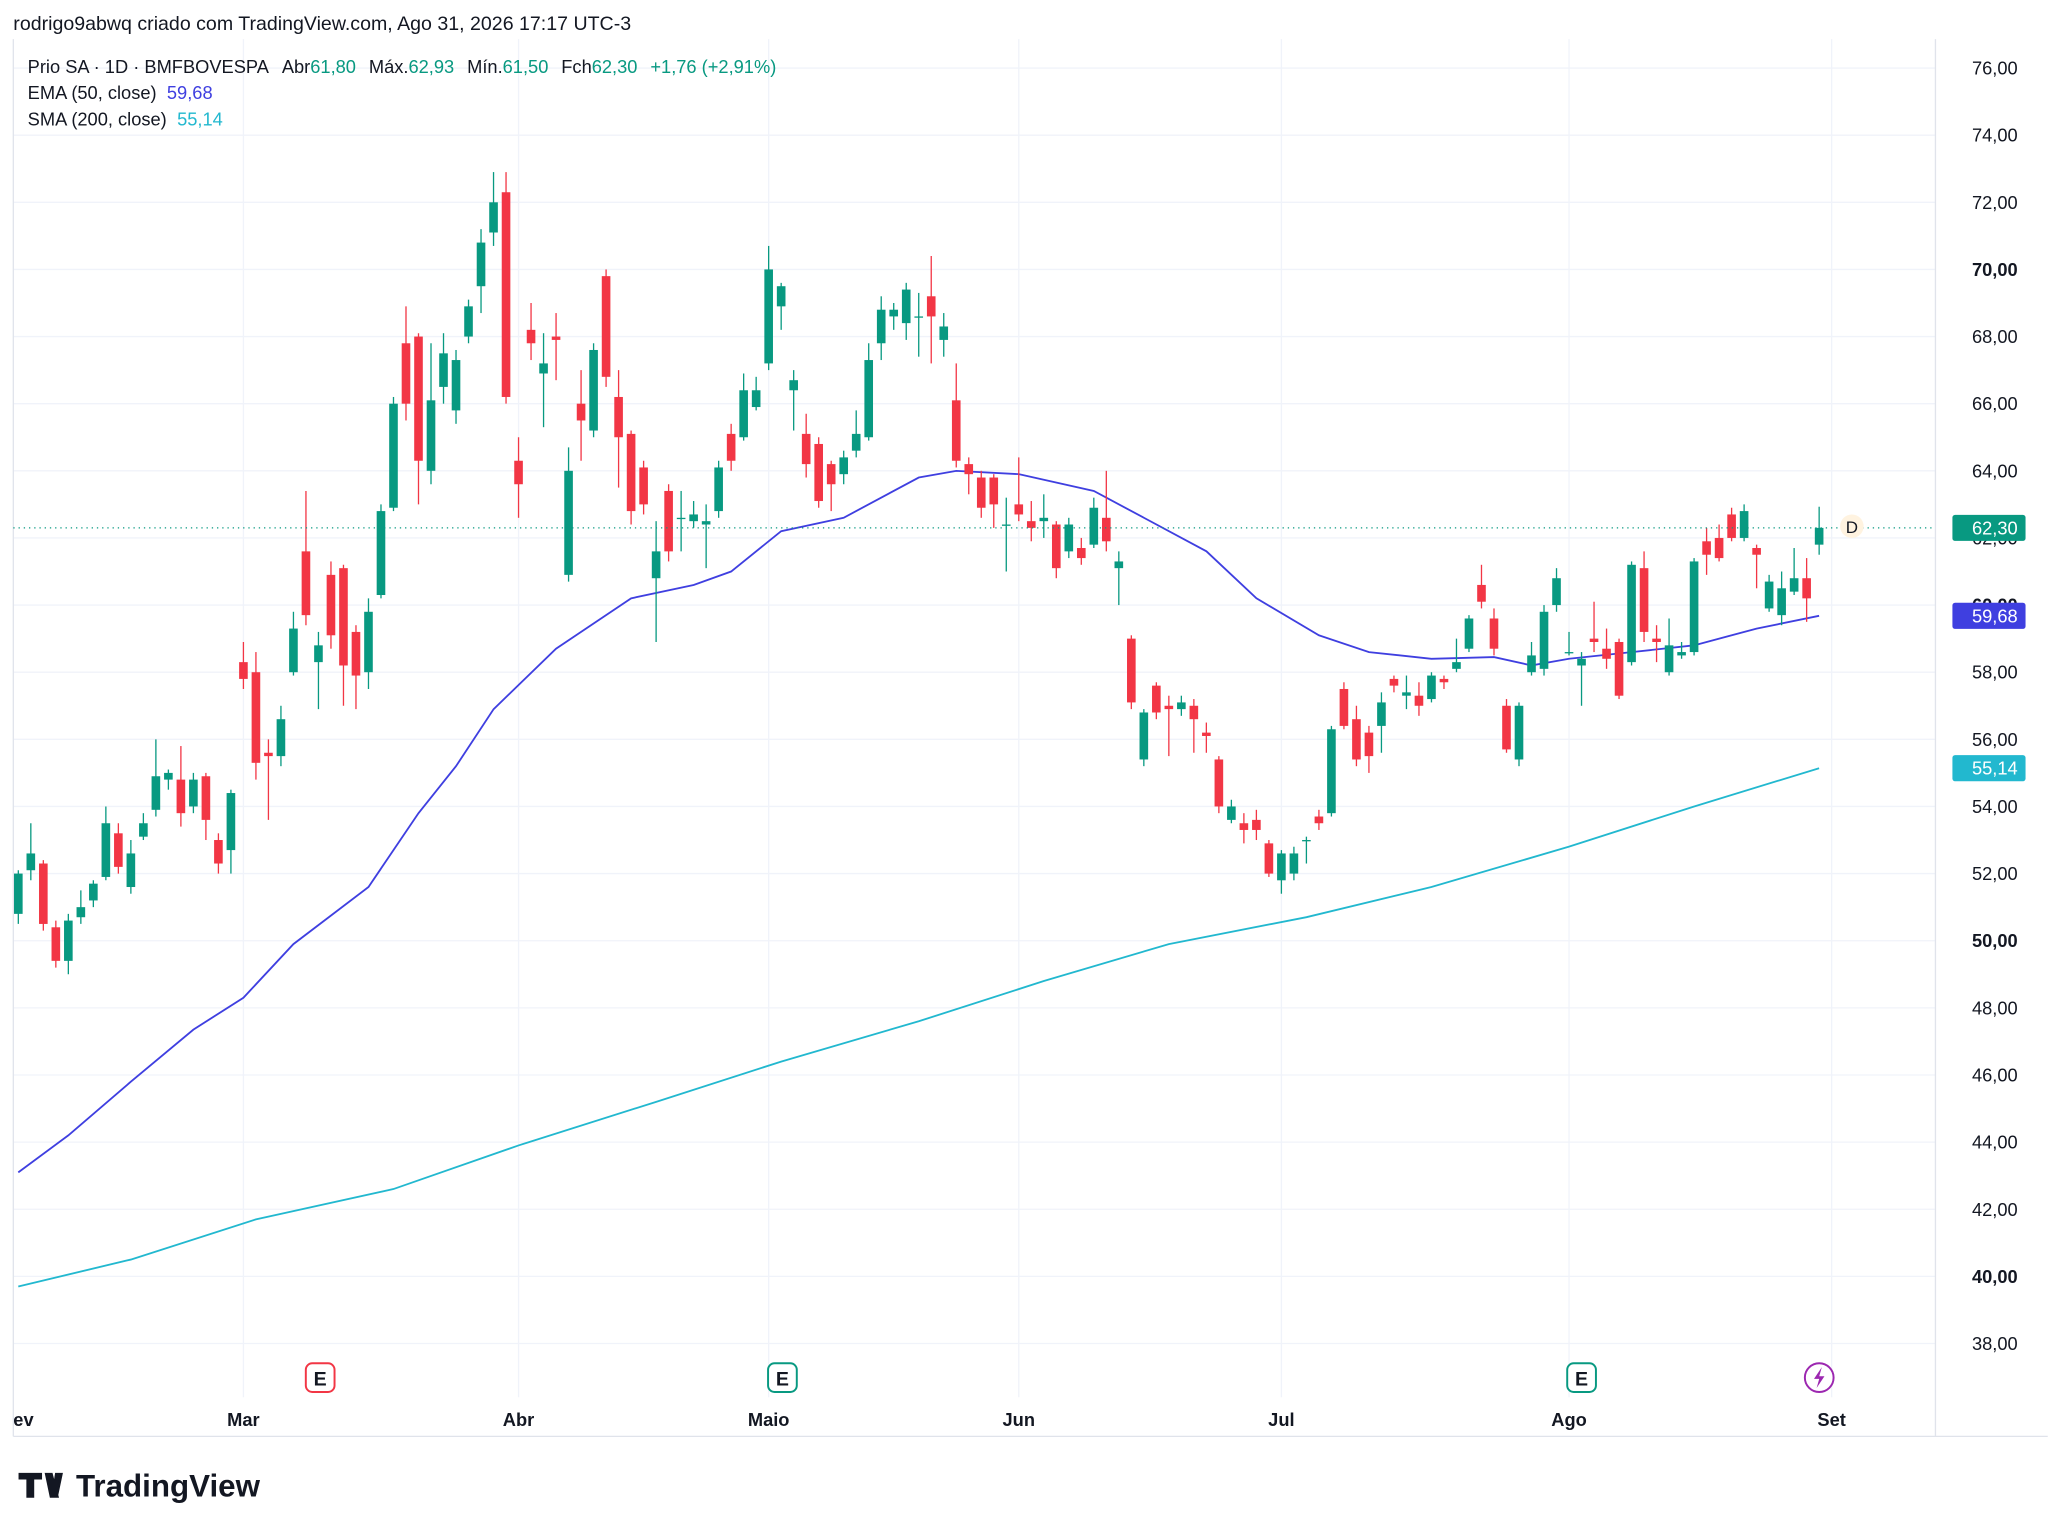 The image size is (2048, 1533). I want to click on stat-name: Mín., so click(485, 66).